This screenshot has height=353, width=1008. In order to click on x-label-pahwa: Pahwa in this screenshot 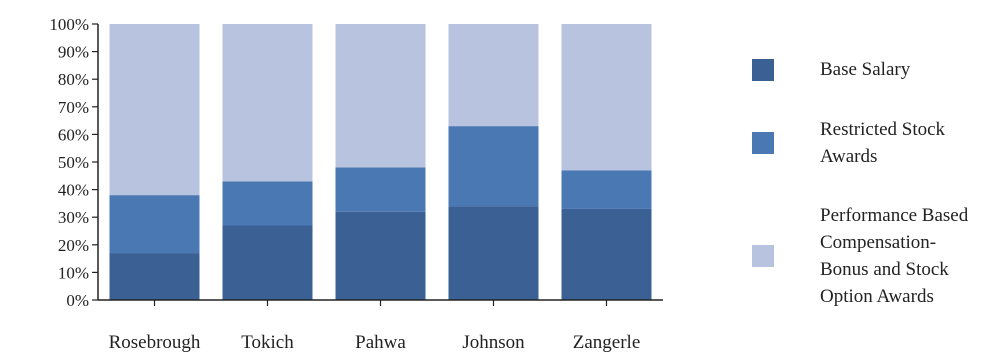, I will do `click(380, 342)`.